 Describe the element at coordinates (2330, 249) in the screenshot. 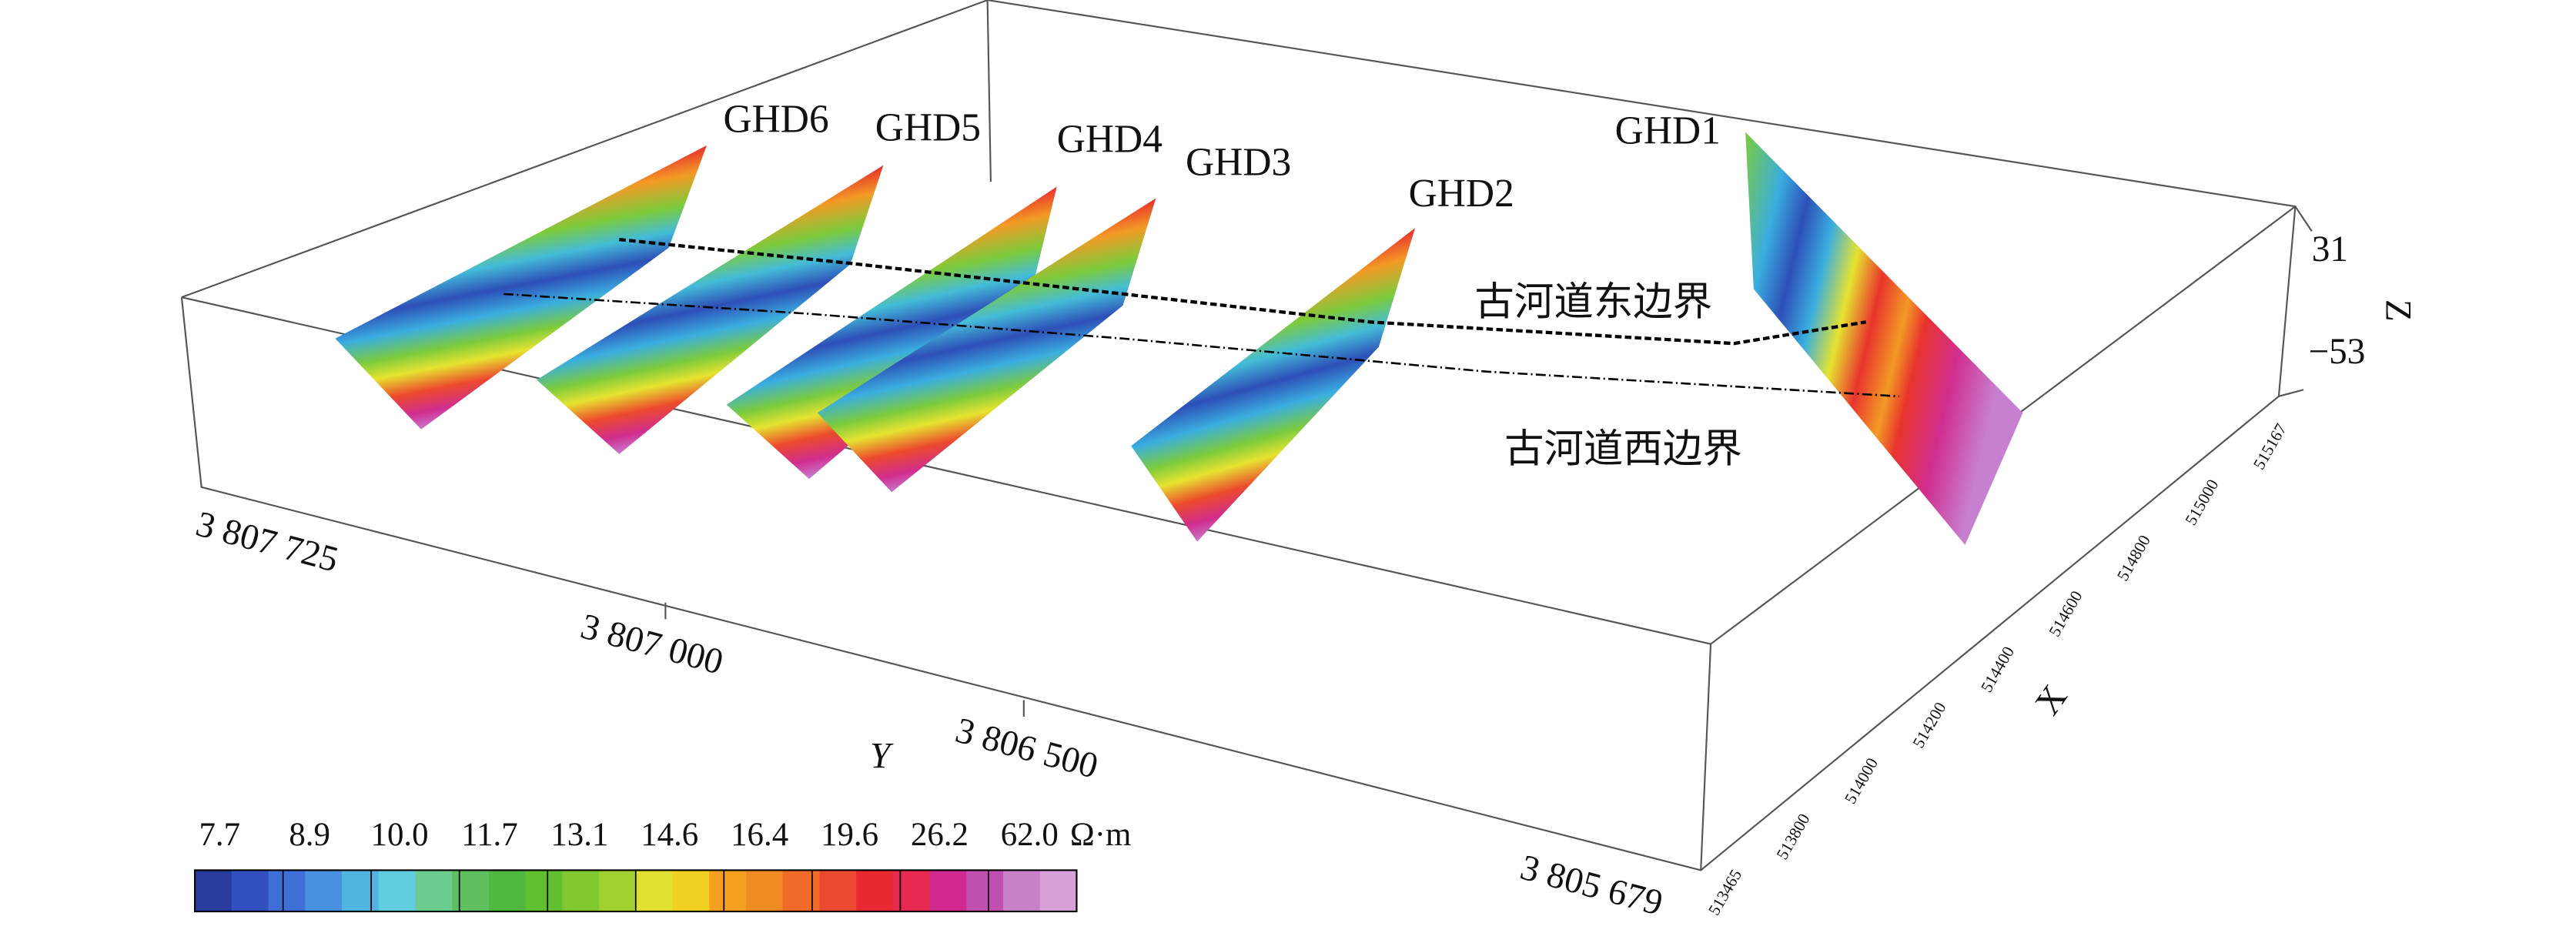

I see `z-tick-label: 31` at that location.